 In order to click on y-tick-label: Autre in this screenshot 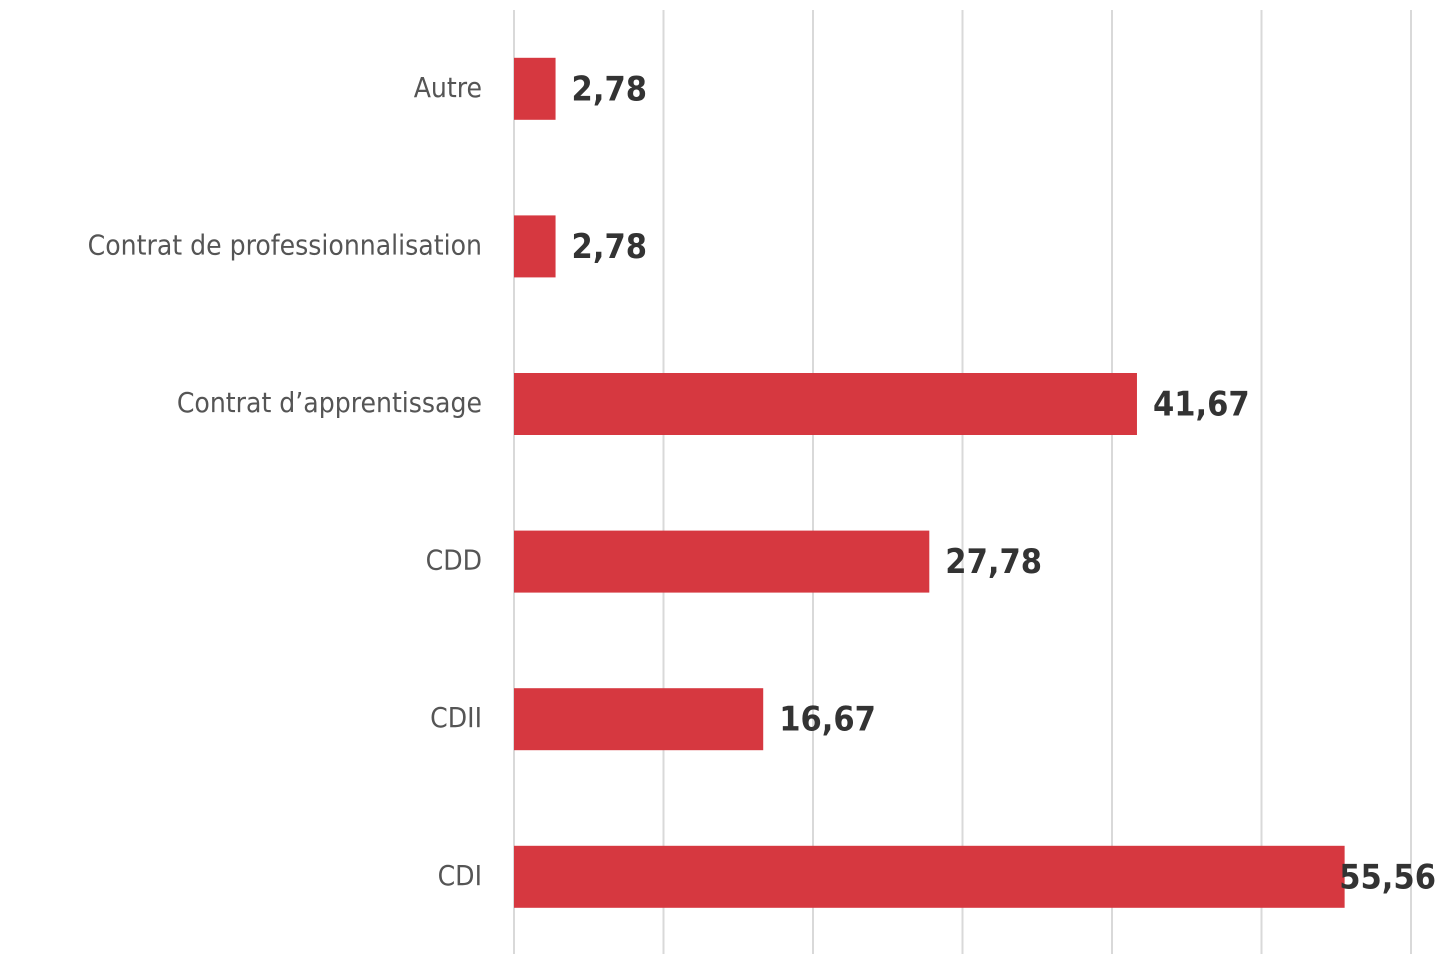, I will do `click(448, 87)`.